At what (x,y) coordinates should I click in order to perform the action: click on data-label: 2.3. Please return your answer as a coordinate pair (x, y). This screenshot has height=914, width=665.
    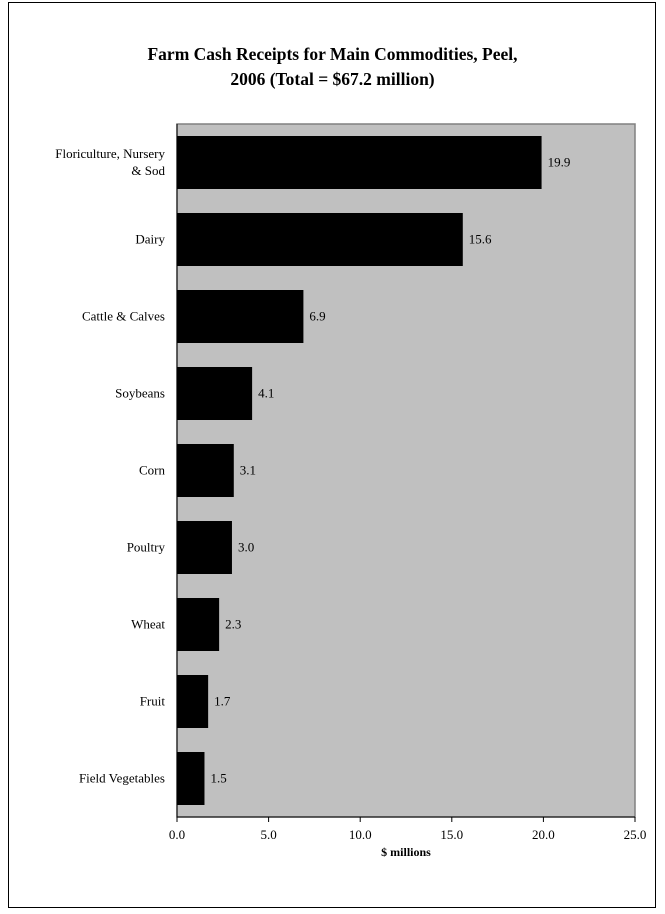
    Looking at the image, I should click on (233, 624).